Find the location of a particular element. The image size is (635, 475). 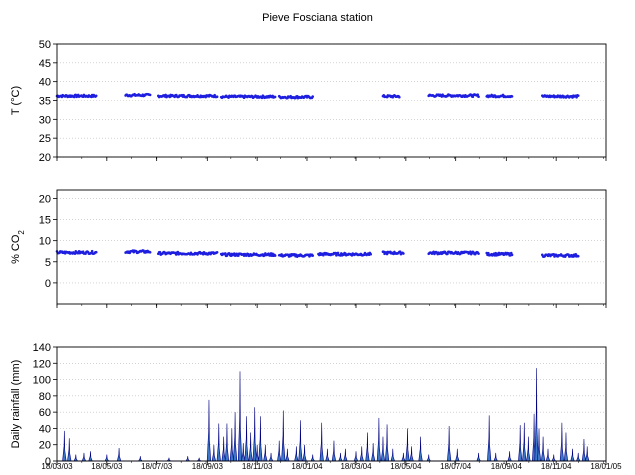

rainfall-ytick-label: 40 is located at coordinates (45, 429).